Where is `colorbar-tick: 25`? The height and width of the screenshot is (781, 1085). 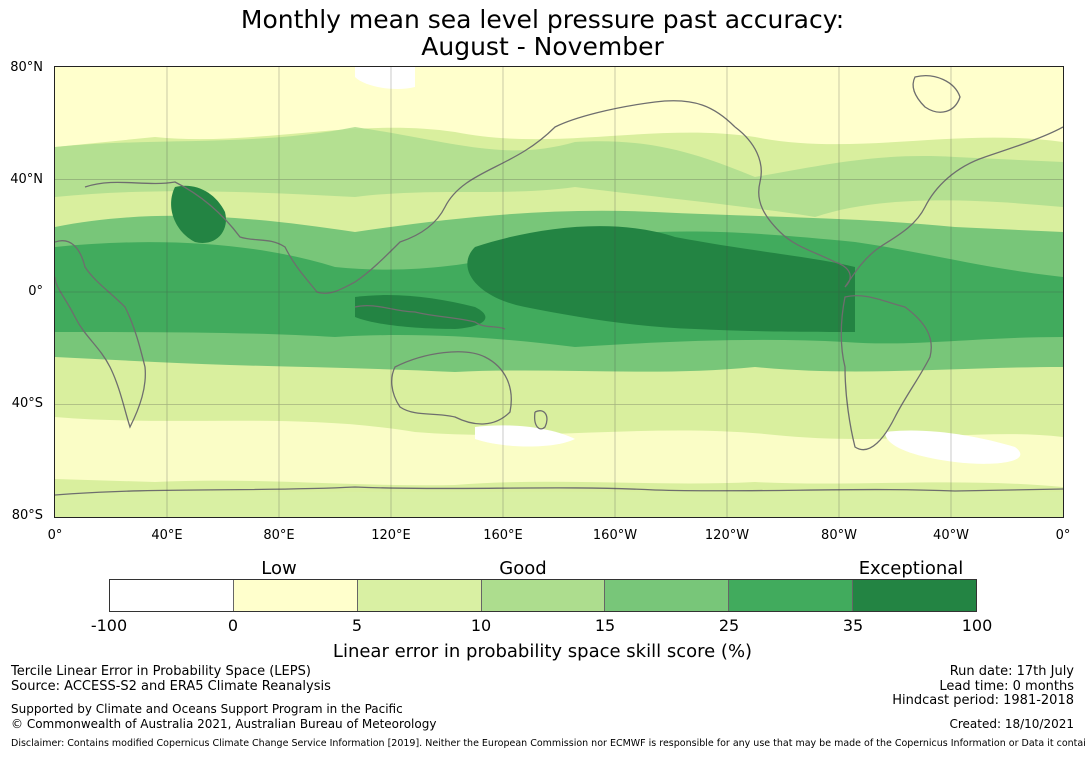 colorbar-tick: 25 is located at coordinates (729, 625).